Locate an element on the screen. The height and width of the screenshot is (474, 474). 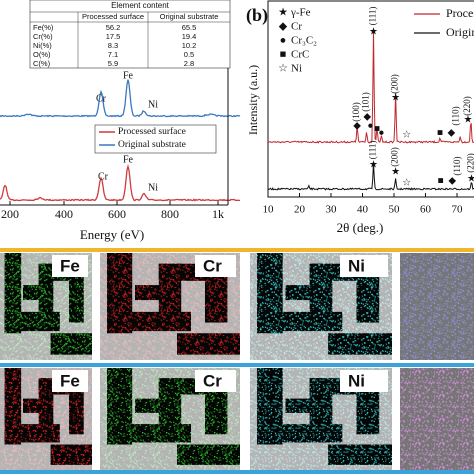
table-frame is located at coordinates (130, 34).